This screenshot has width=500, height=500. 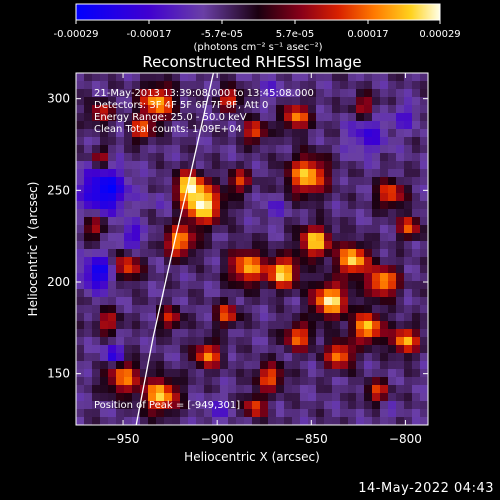 What do you see at coordinates (252, 457) in the screenshot?
I see `x-axis-label: Heliocentric X (arcsec)` at bounding box center [252, 457].